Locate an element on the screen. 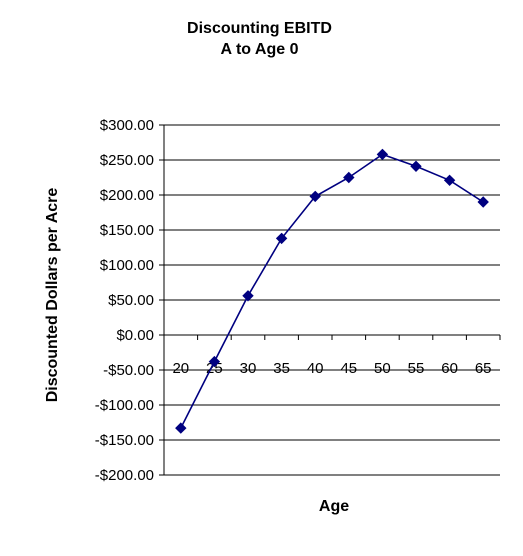  y-tick-label: -$150.00 is located at coordinates (124, 440).